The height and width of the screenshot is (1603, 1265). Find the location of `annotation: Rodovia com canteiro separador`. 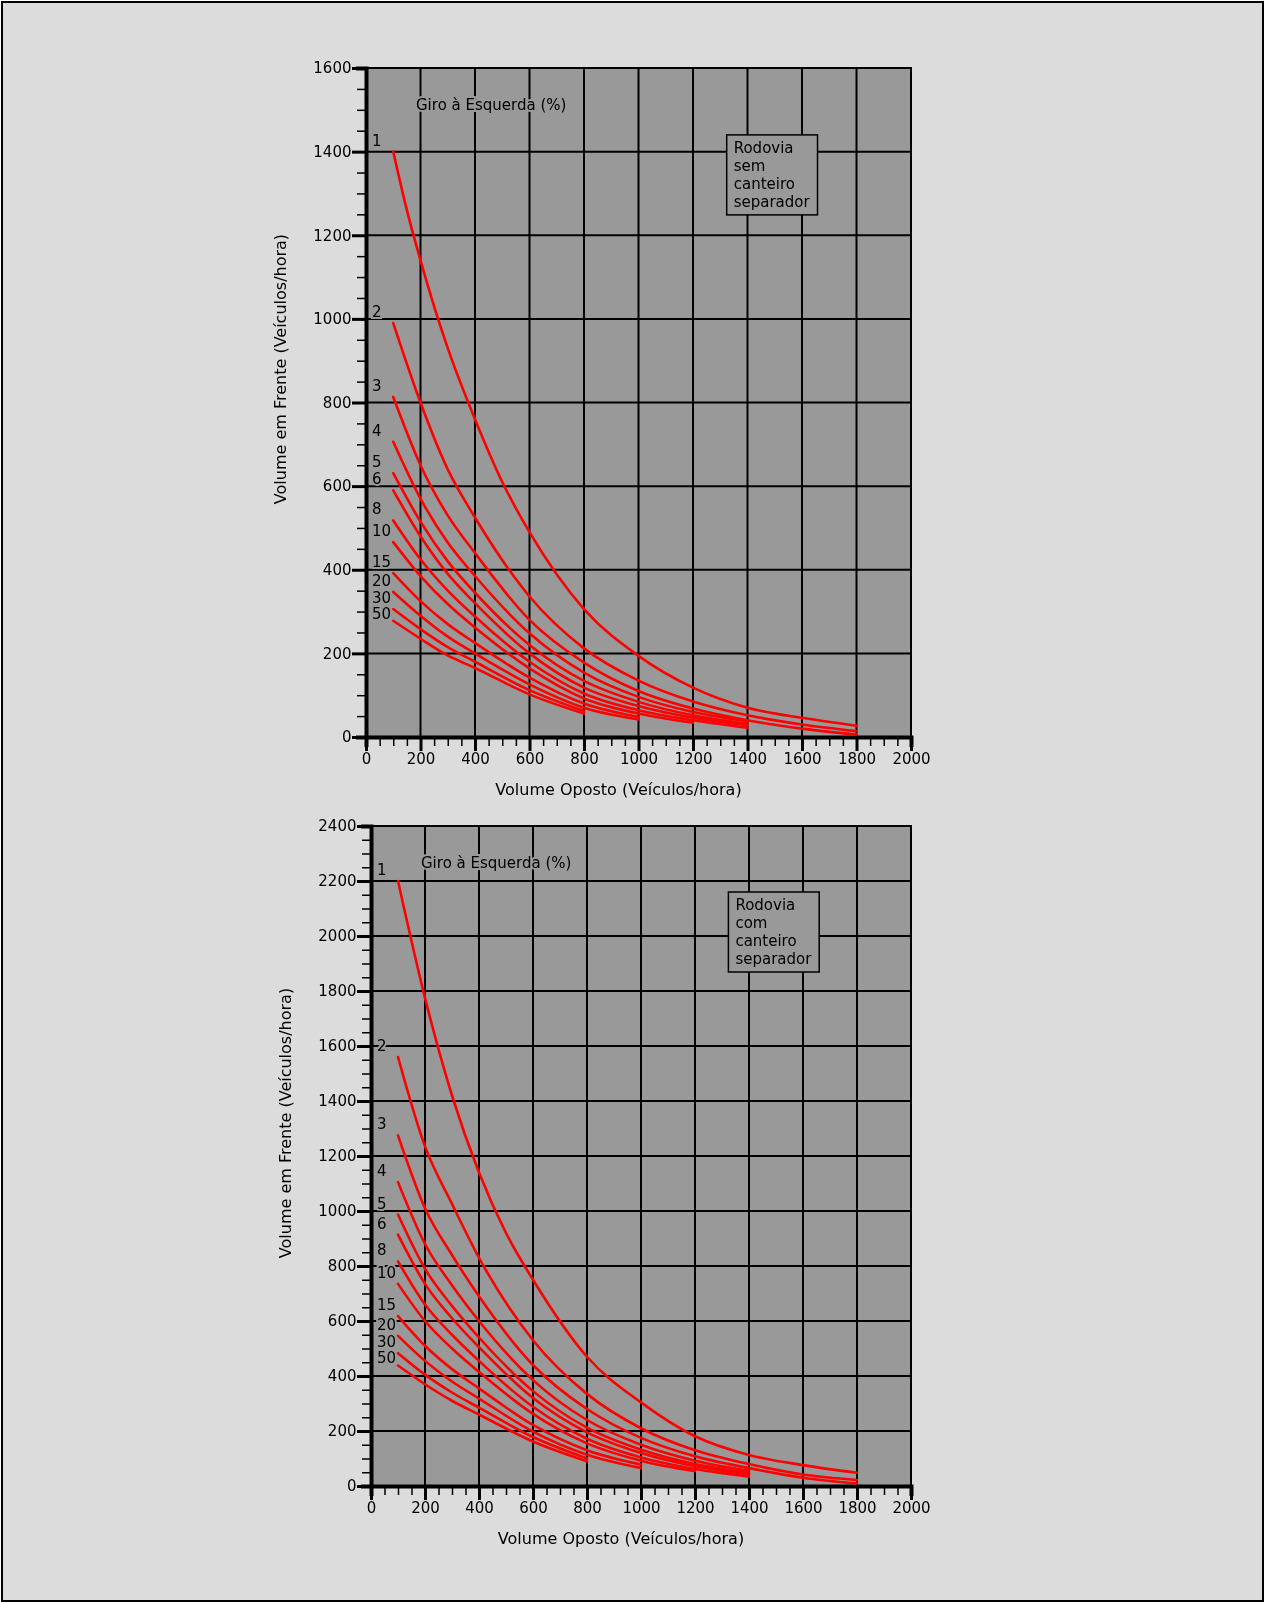

annotation: Rodovia com canteiro separador is located at coordinates (774, 932).